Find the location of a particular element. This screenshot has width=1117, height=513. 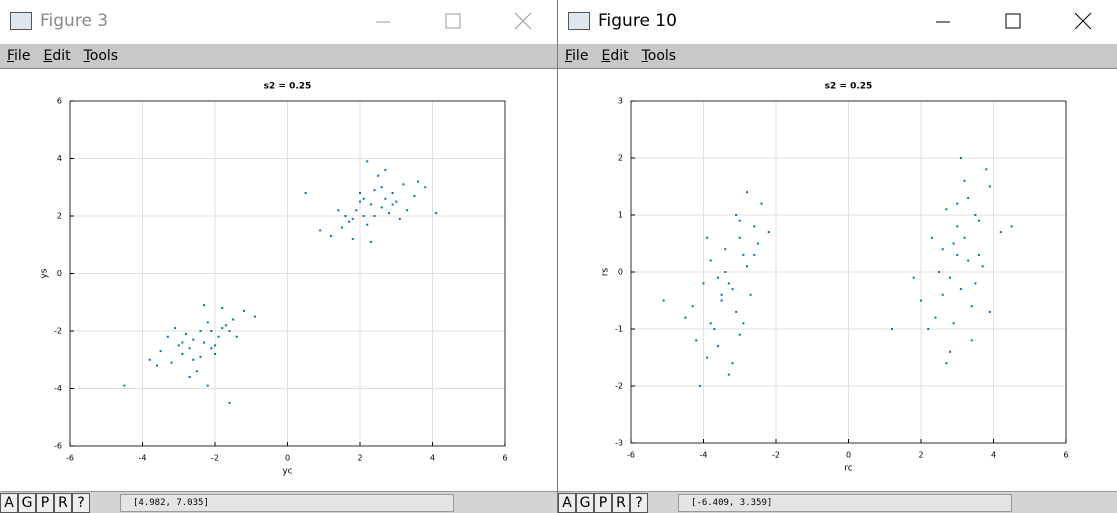

x-tick-label: -4 is located at coordinates (143, 458).